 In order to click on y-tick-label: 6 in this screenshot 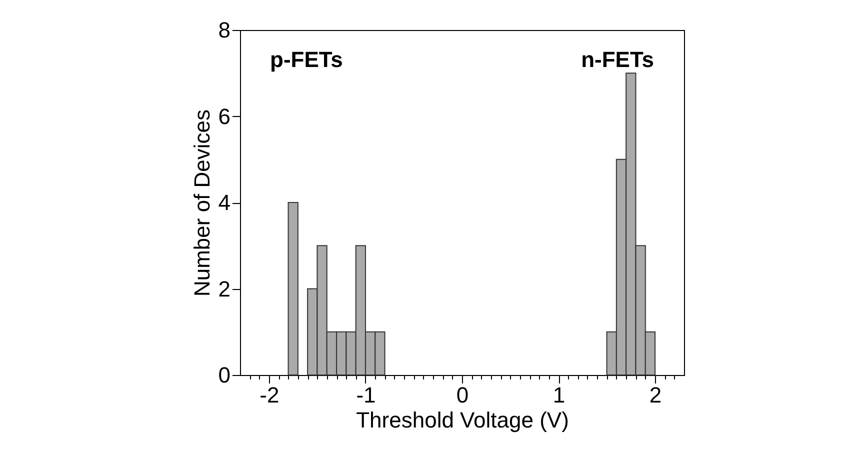, I will do `click(224, 116)`.